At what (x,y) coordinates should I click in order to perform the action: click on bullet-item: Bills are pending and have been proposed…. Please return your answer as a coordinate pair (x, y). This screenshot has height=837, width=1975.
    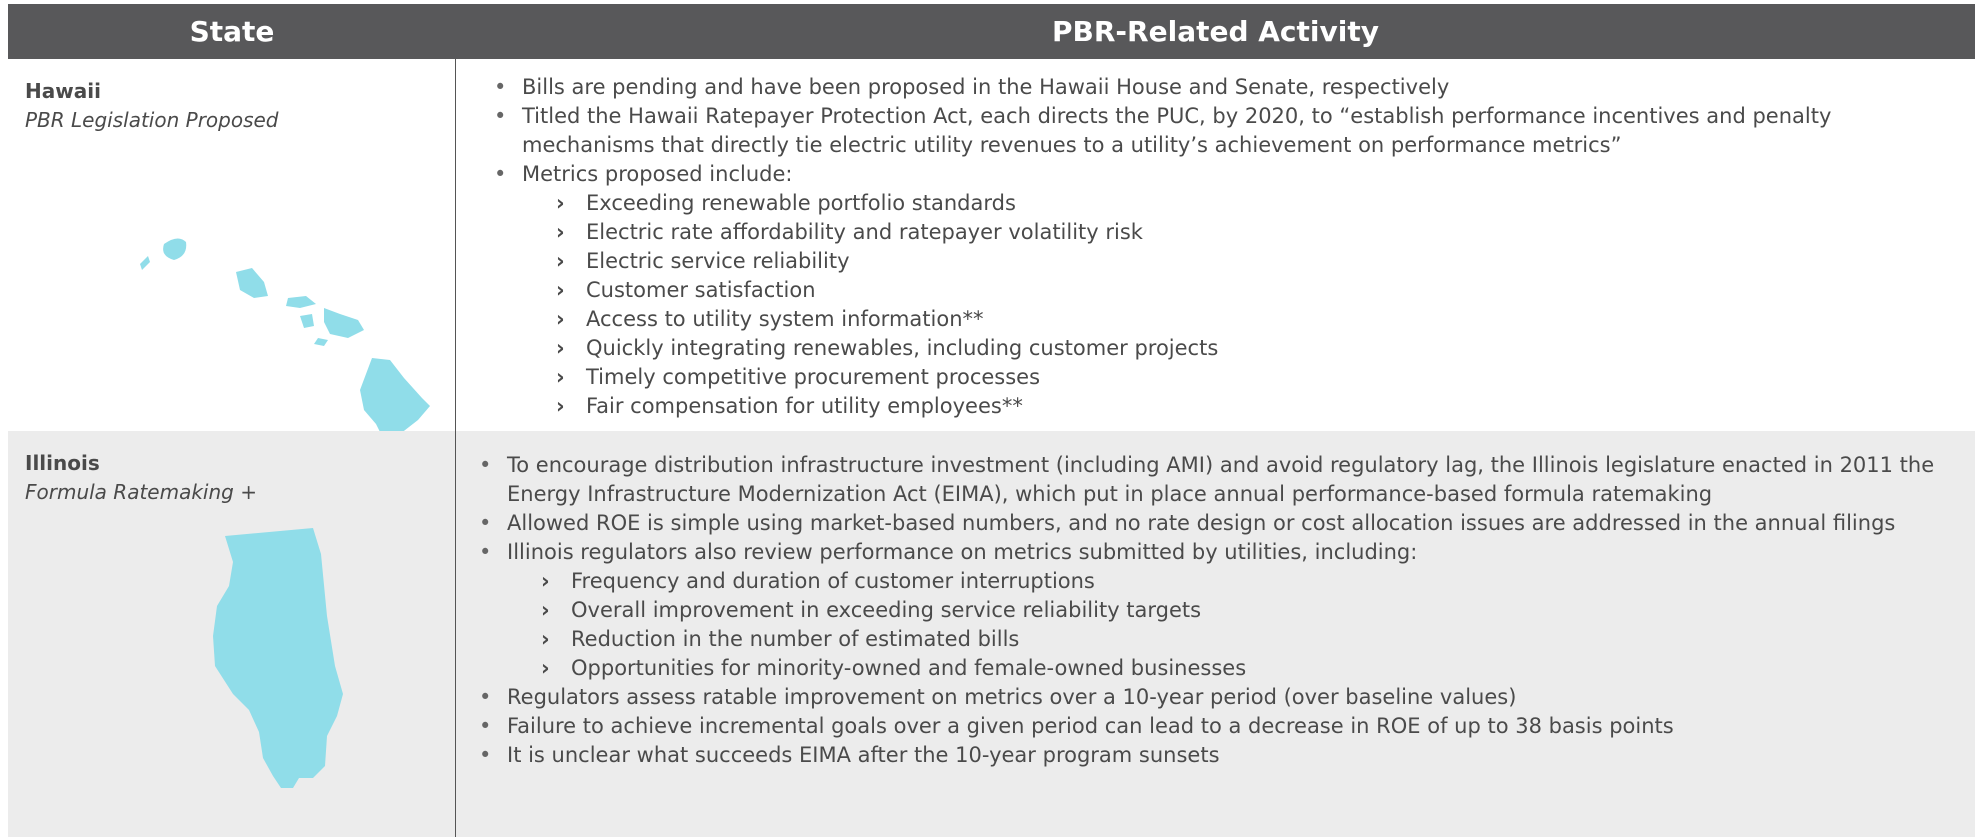
    Looking at the image, I should click on (1214, 87).